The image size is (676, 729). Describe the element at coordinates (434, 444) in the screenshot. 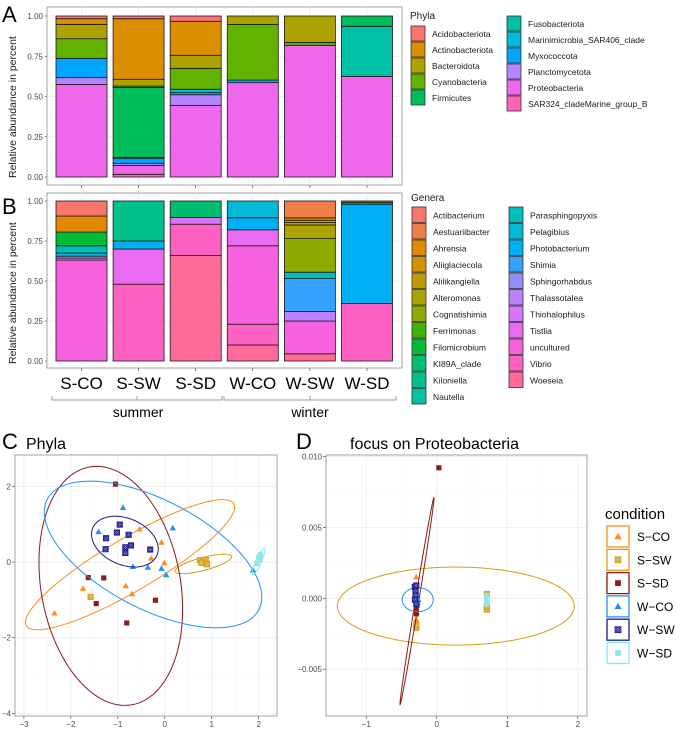

I see `panel-d-title: focus on Proteobacteria` at that location.